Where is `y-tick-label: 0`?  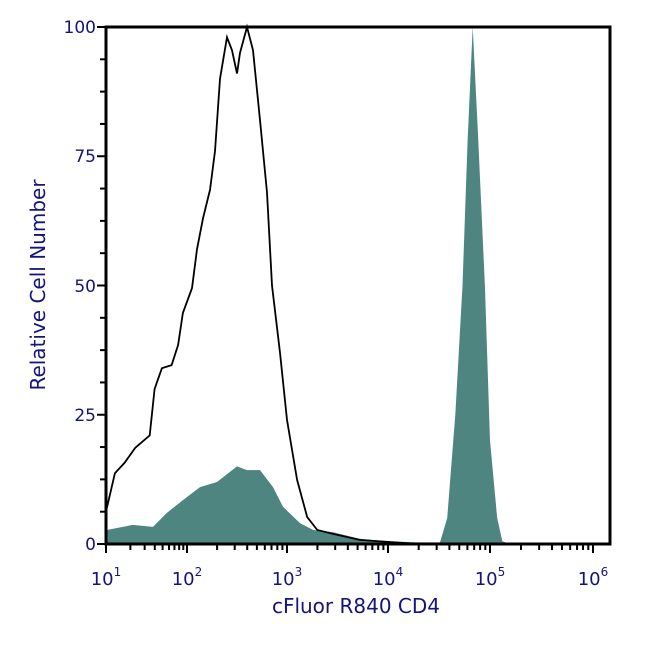 y-tick-label: 0 is located at coordinates (90, 545).